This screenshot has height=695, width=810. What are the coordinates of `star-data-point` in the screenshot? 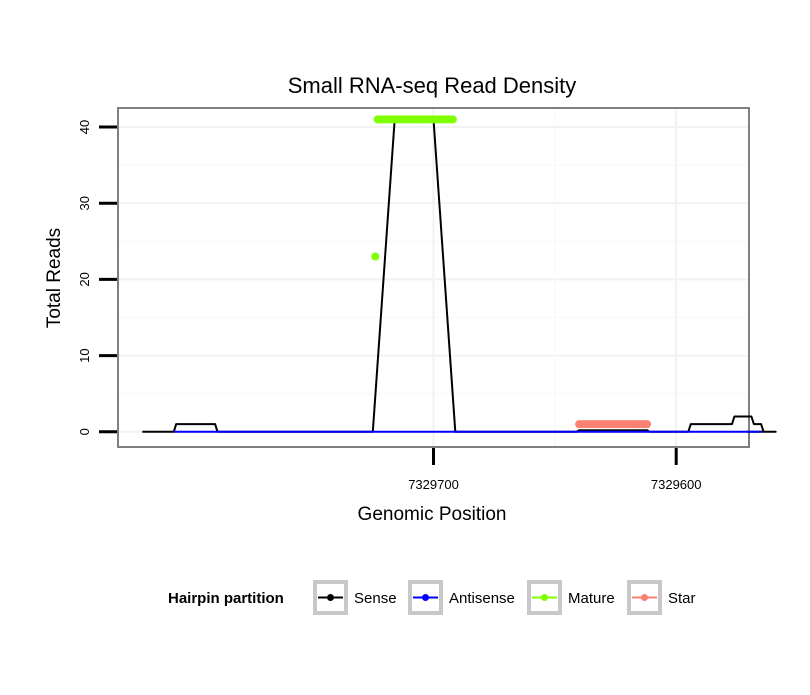 It's located at (647, 424).